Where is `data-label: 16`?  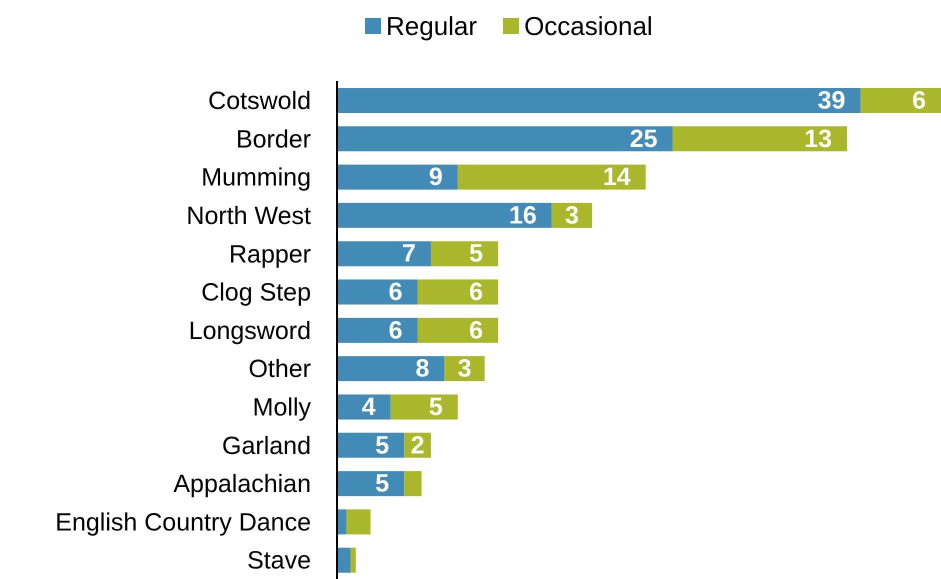 data-label: 16 is located at coordinates (522, 215).